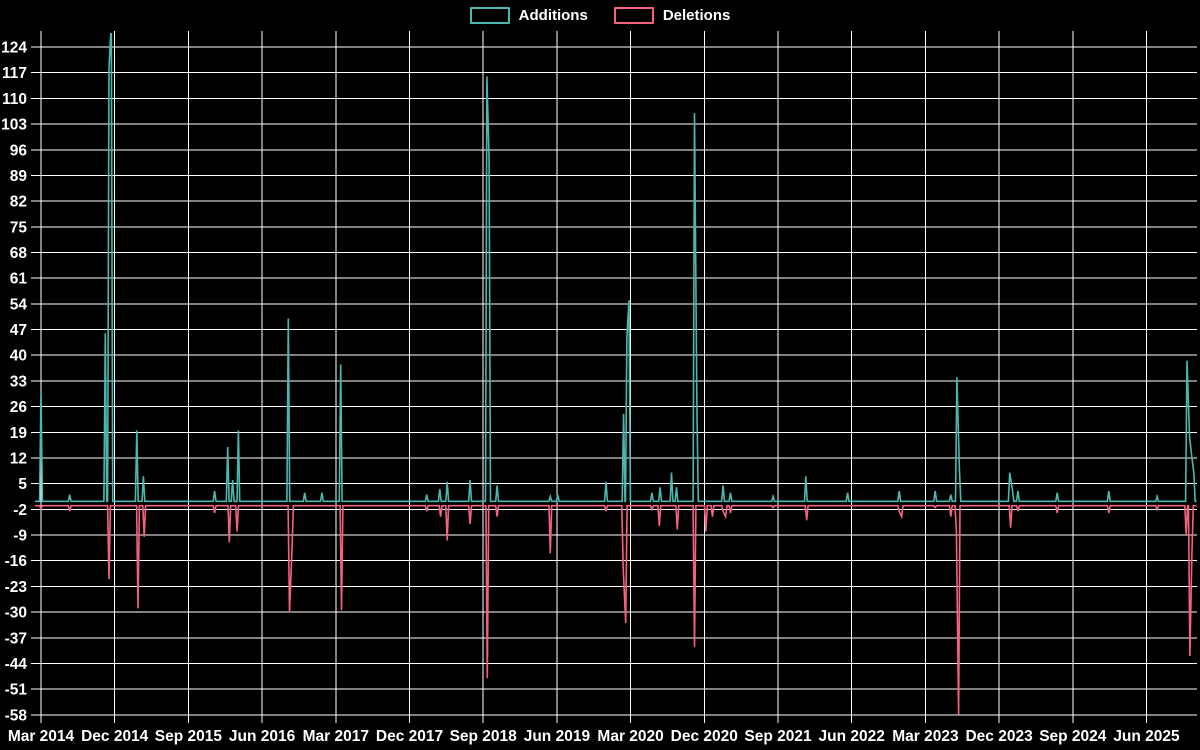 The image size is (1200, 750). What do you see at coordinates (18, 356) in the screenshot?
I see `y-tick-label: 40` at bounding box center [18, 356].